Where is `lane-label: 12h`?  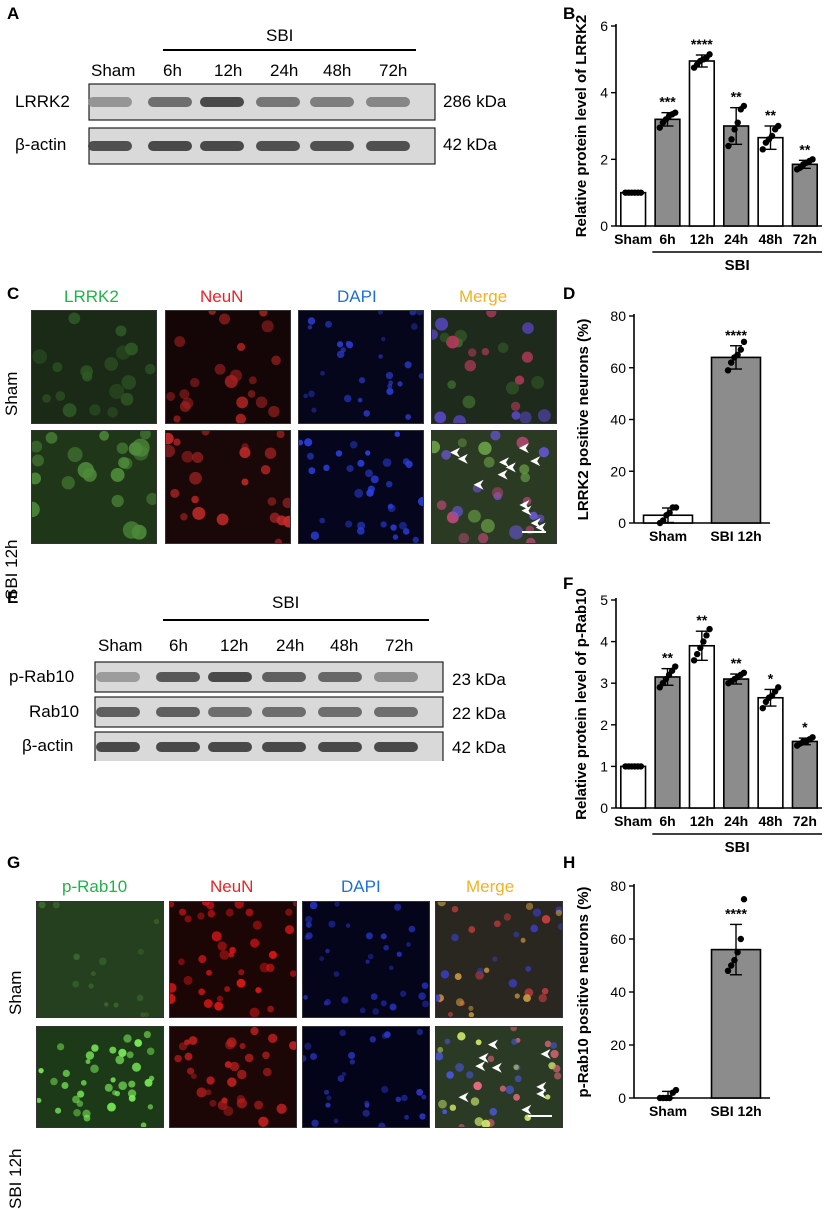
lane-label: 12h is located at coordinates (234, 645).